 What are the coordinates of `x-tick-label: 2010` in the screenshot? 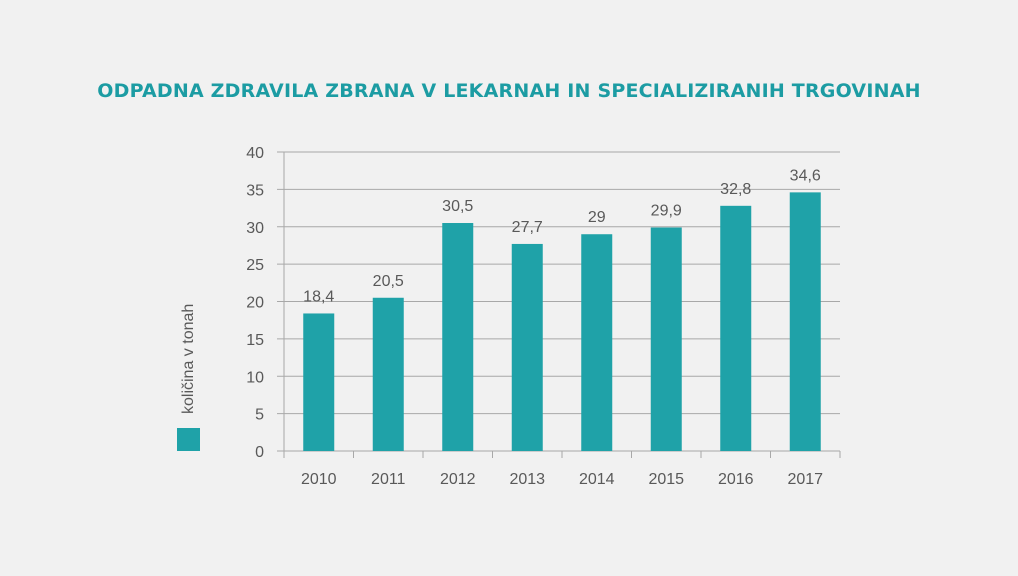 It's located at (319, 479).